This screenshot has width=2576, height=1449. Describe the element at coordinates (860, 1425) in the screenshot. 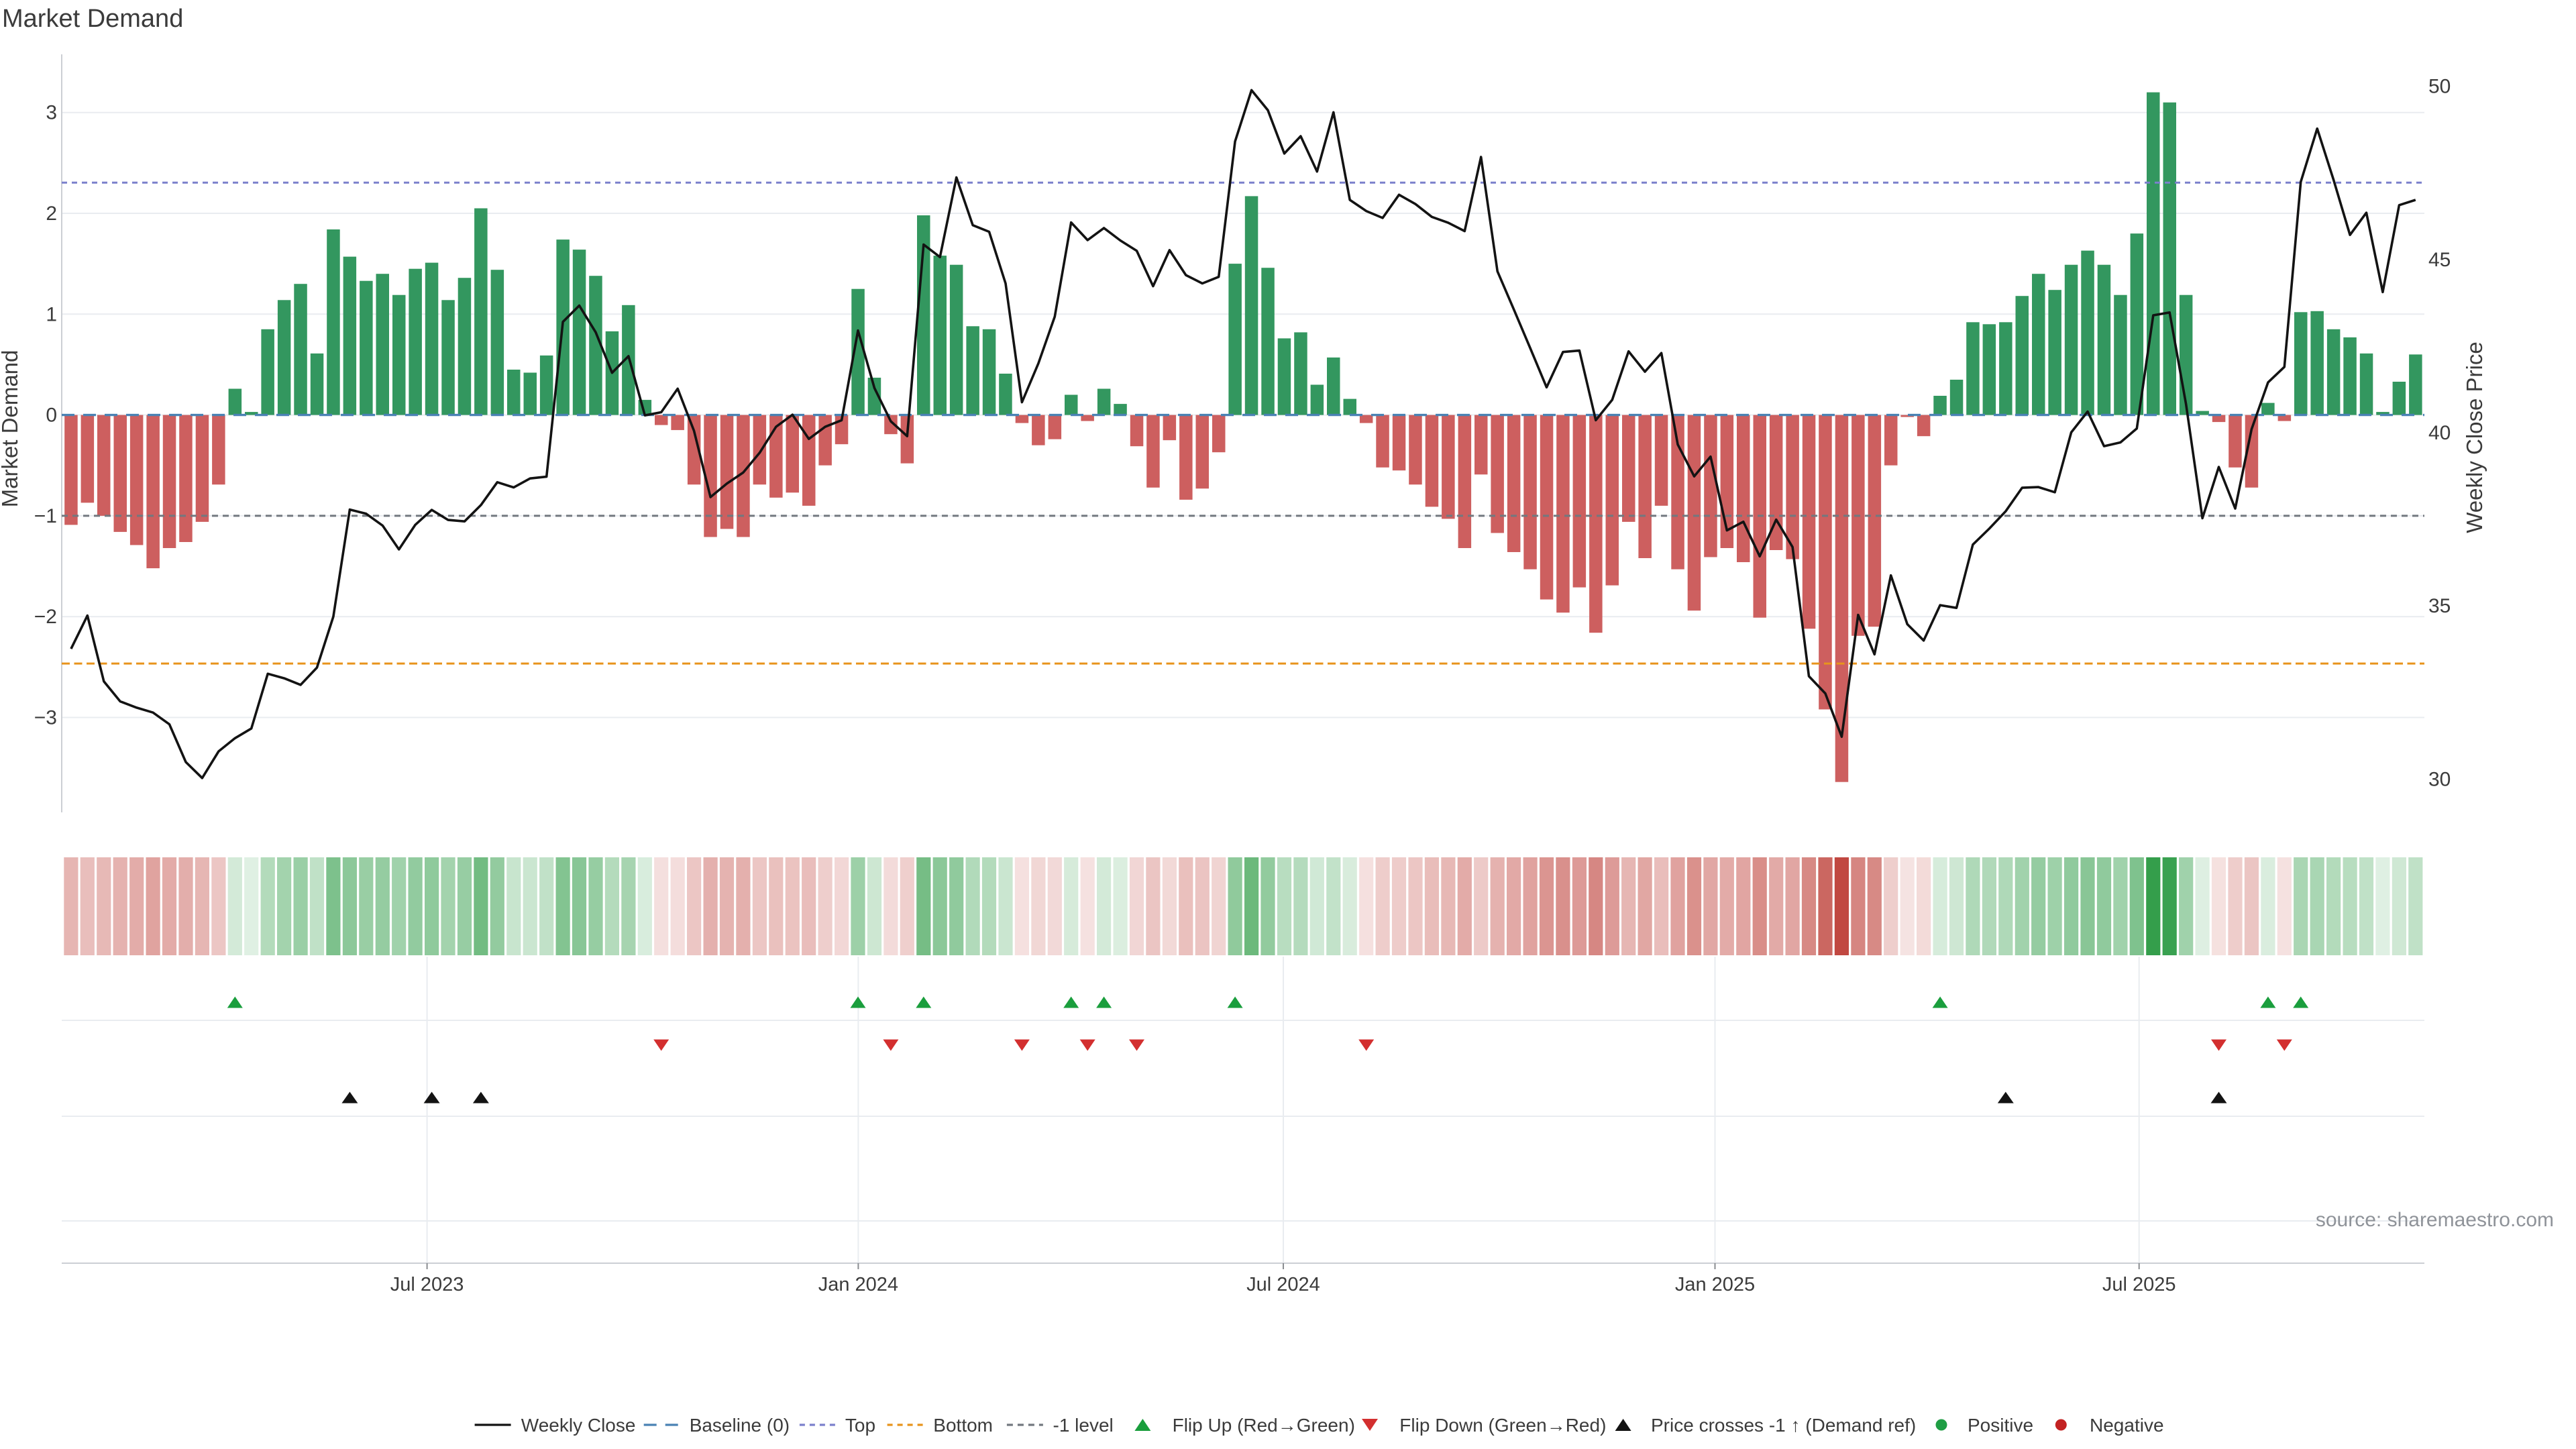

I see `svg-text: Top` at that location.